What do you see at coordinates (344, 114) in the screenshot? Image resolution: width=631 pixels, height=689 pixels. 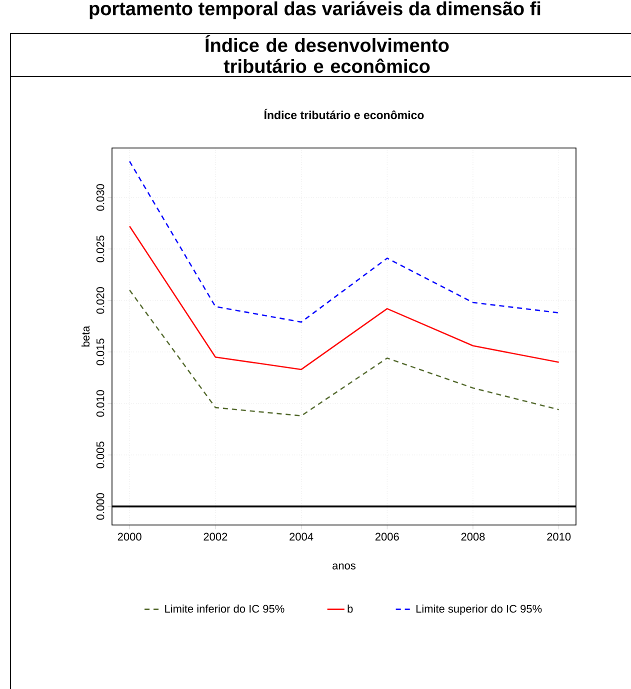 I see `chart-subtitle: Índice tributário e econômico` at bounding box center [344, 114].